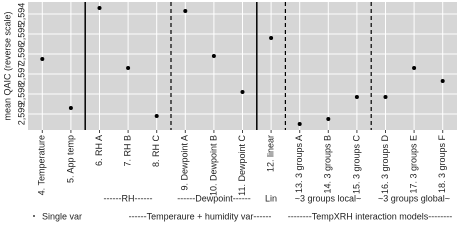 The width and height of the screenshot is (460, 240). Describe the element at coordinates (413, 164) in the screenshot. I see `x-tick-label: 17. 3 groups E` at that location.